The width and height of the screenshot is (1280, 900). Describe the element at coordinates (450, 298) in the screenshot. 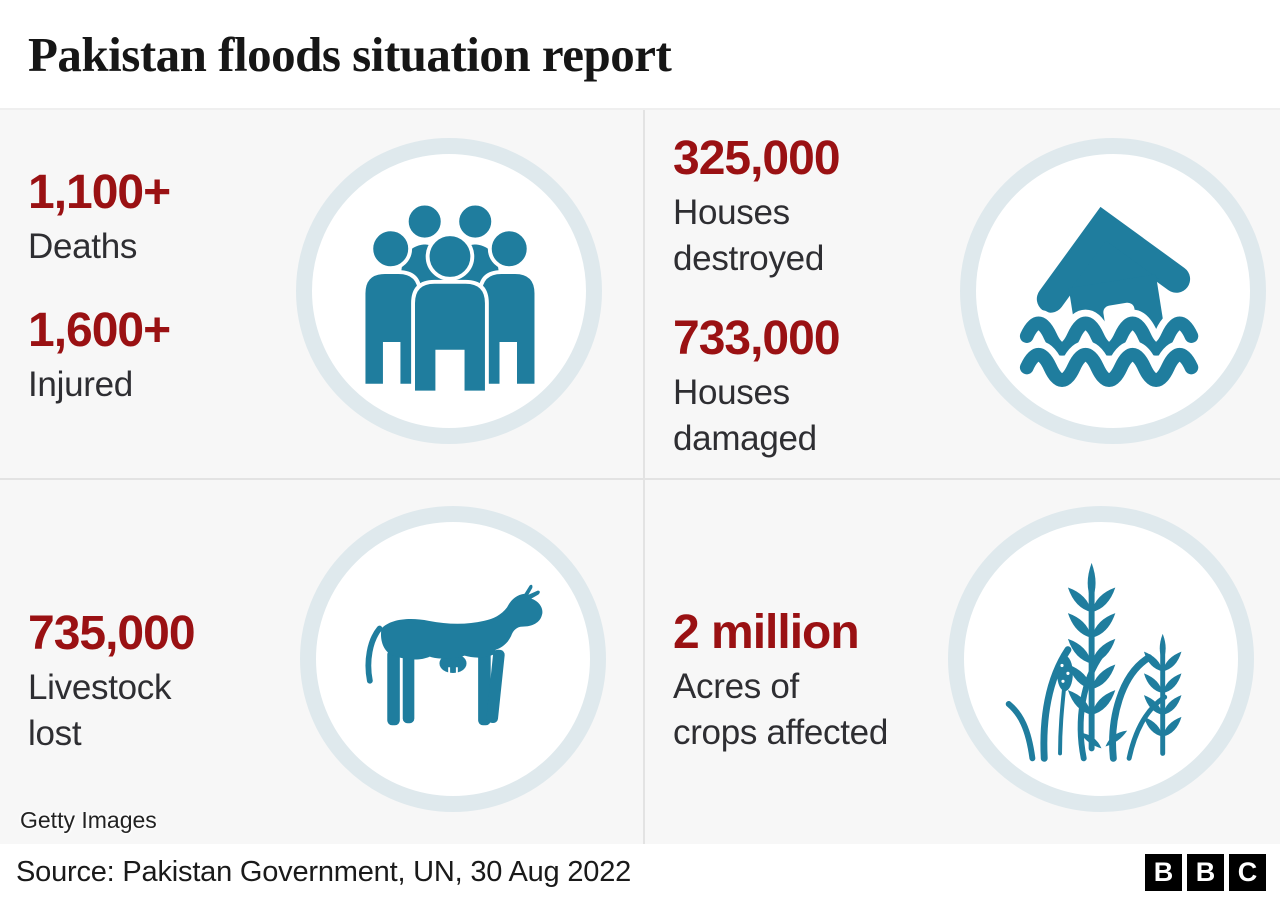

I see `people-group-icon` at that location.